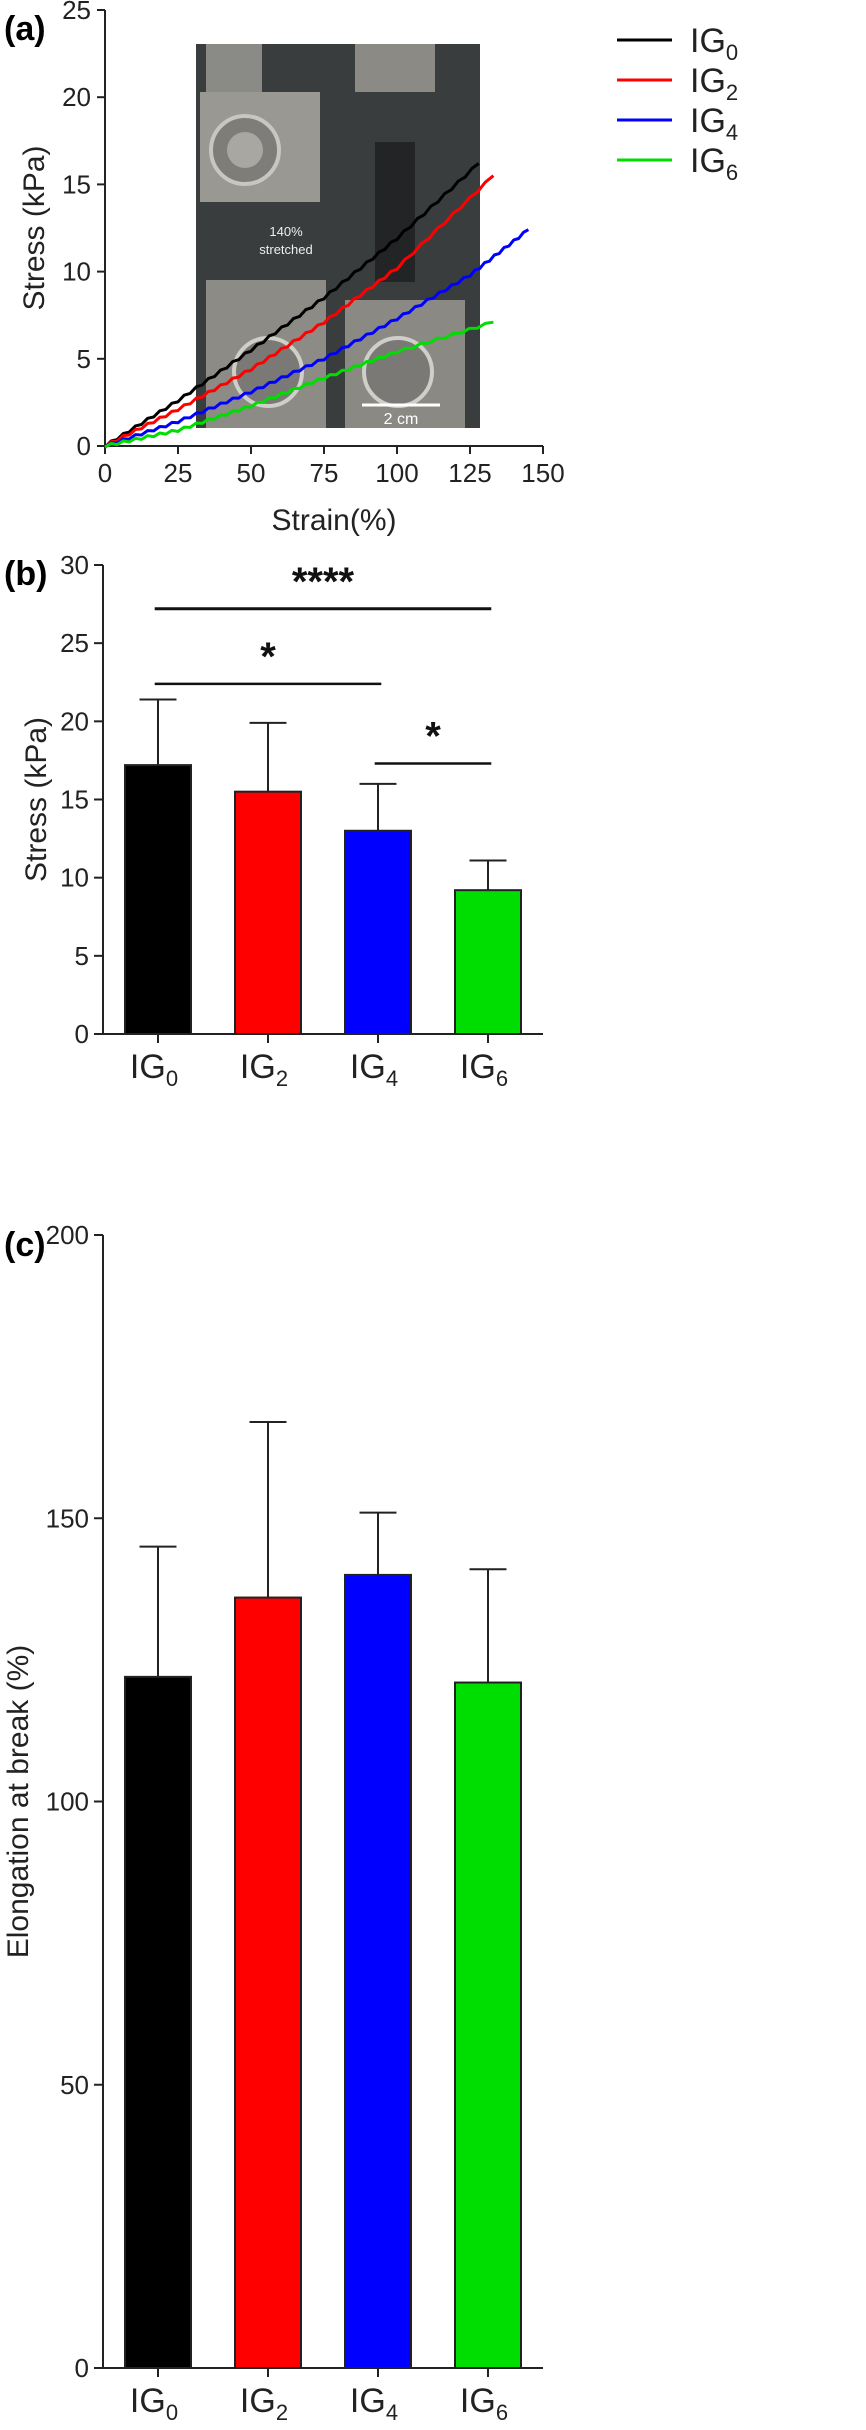 This screenshot has height=2430, width=866. I want to click on panel-c-label: (c), so click(25, 1245).